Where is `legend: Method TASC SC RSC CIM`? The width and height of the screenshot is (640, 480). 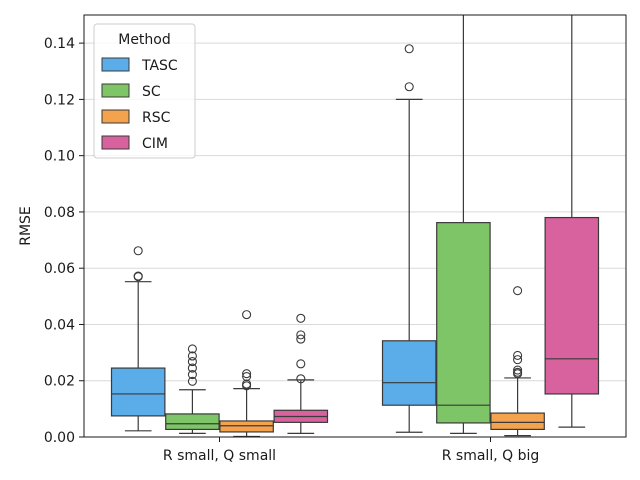 legend: Method TASC SC RSC CIM is located at coordinates (144, 91).